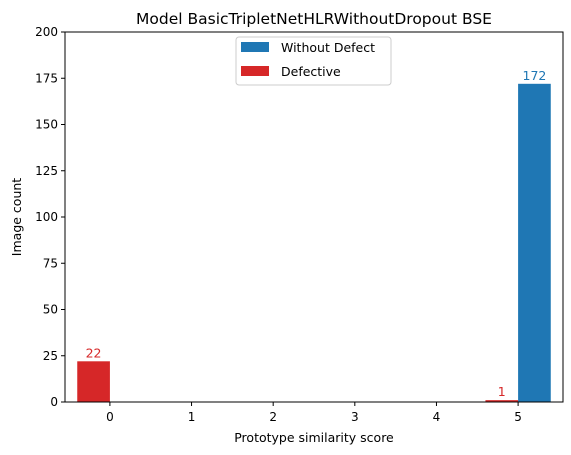 This screenshot has height=455, width=571. Describe the element at coordinates (50, 263) in the screenshot. I see `y-tick-label: 75` at that location.